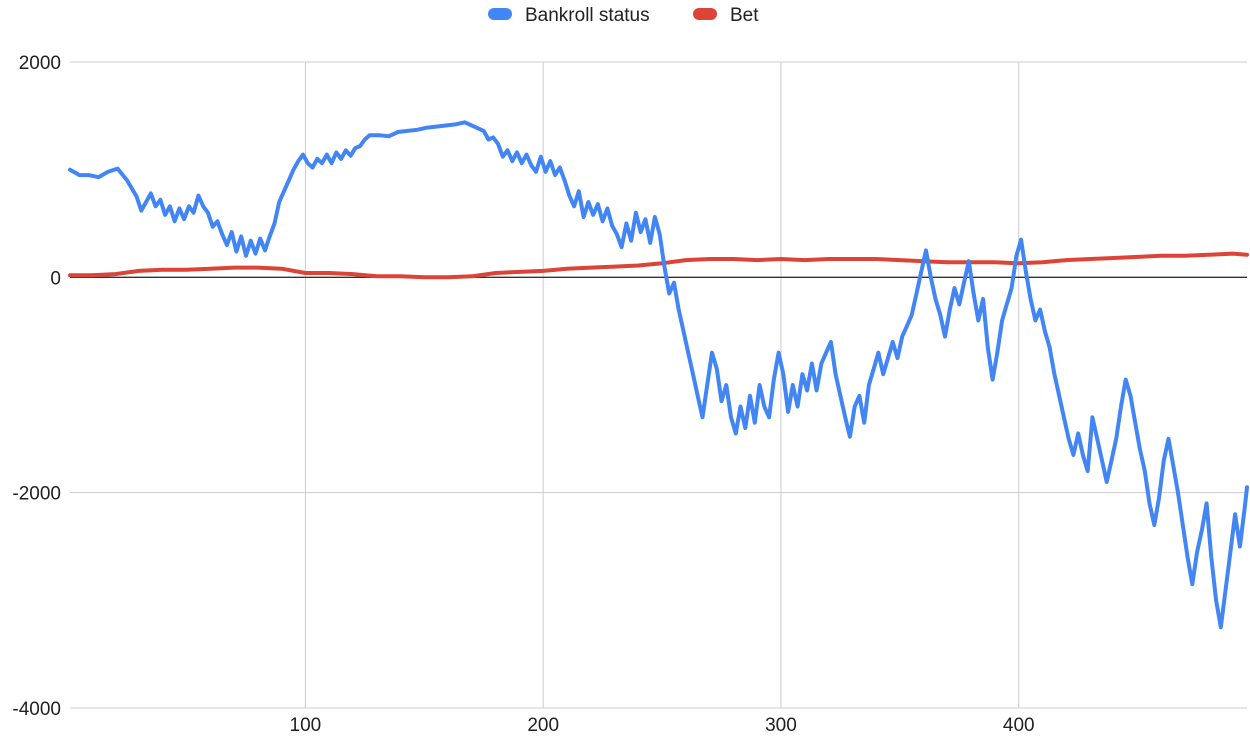 The width and height of the screenshot is (1250, 743). Describe the element at coordinates (781, 725) in the screenshot. I see `x-tick-label: 300` at that location.